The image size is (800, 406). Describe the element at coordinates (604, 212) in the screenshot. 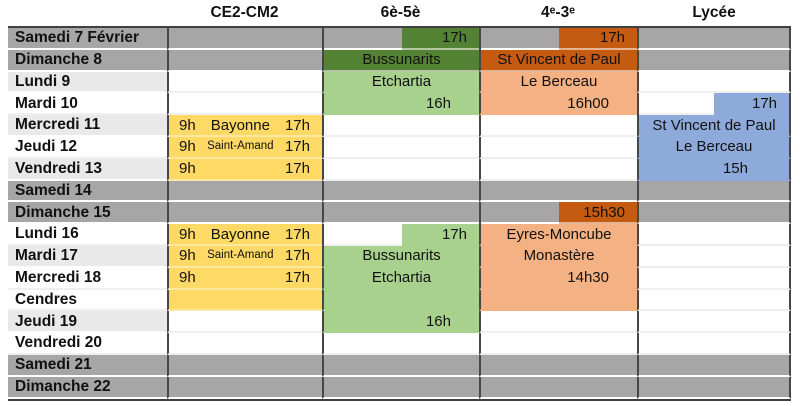

I see `time-text: 15h30` at that location.